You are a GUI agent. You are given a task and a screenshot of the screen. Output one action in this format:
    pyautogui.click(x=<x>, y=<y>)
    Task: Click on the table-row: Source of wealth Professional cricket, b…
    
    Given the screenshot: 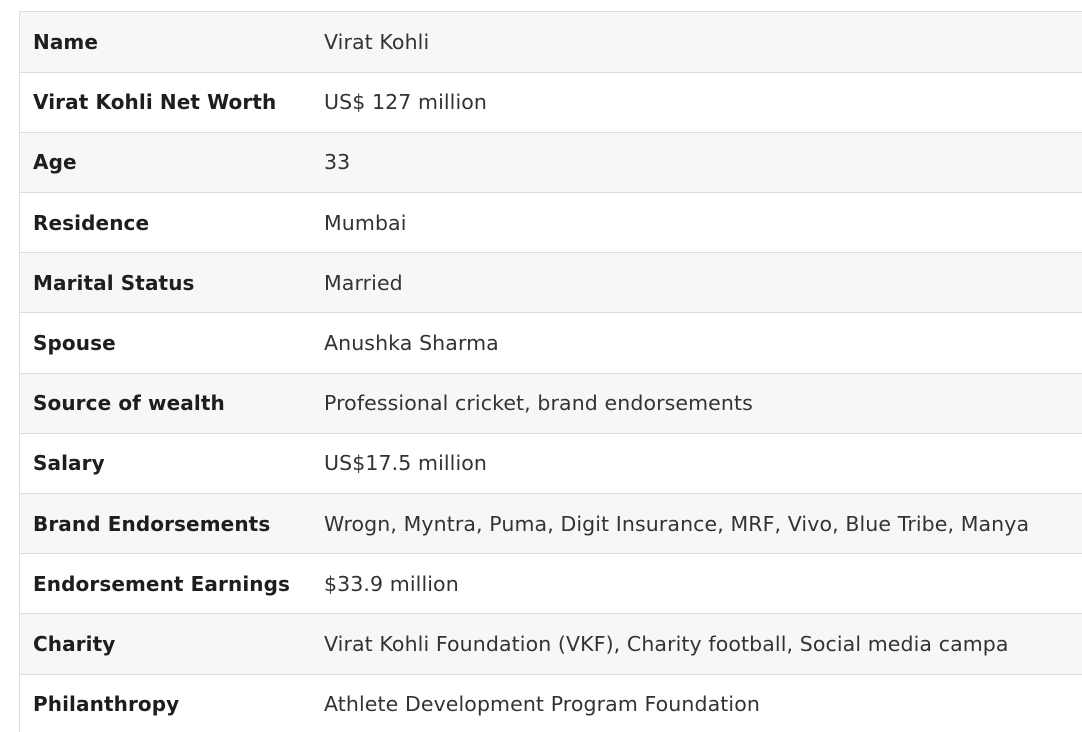 What is the action you would take?
    pyautogui.click(x=551, y=403)
    